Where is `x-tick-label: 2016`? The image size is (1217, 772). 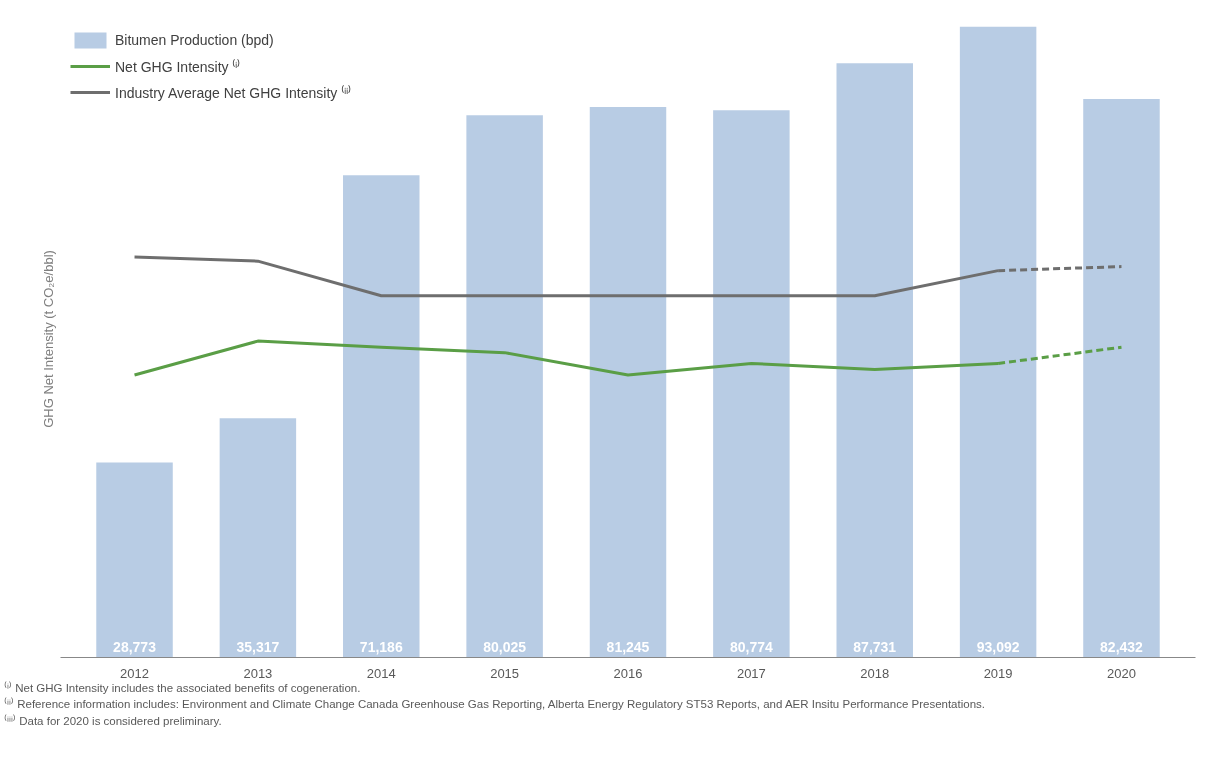
x-tick-label: 2016 is located at coordinates (628, 673).